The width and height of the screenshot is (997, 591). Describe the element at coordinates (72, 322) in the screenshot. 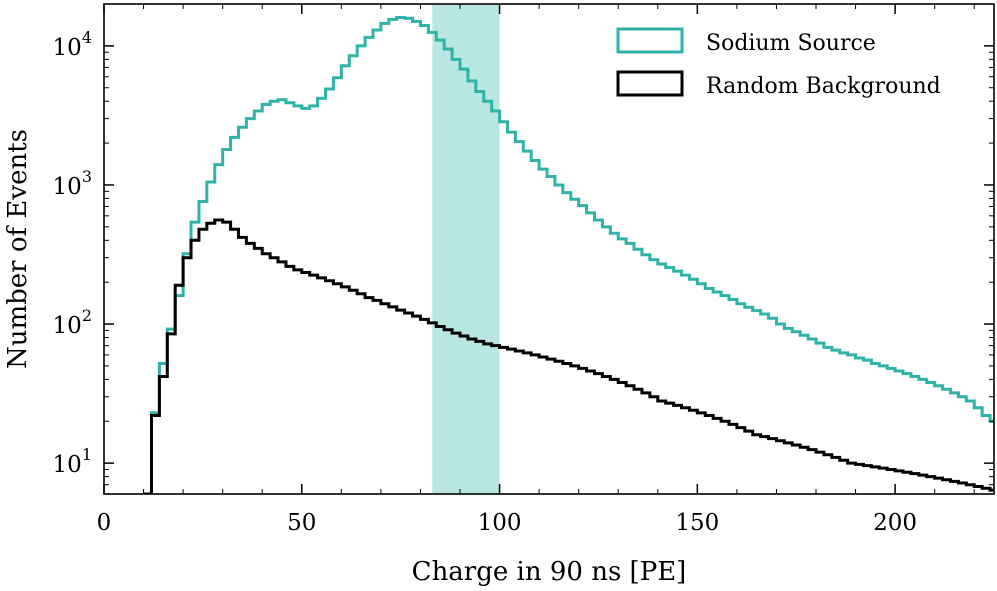

I see `y-tick-label: 10²` at that location.